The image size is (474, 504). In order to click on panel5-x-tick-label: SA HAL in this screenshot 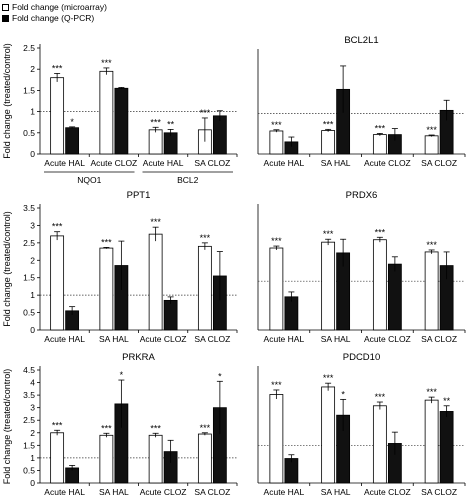, I will do `click(114, 492)`.